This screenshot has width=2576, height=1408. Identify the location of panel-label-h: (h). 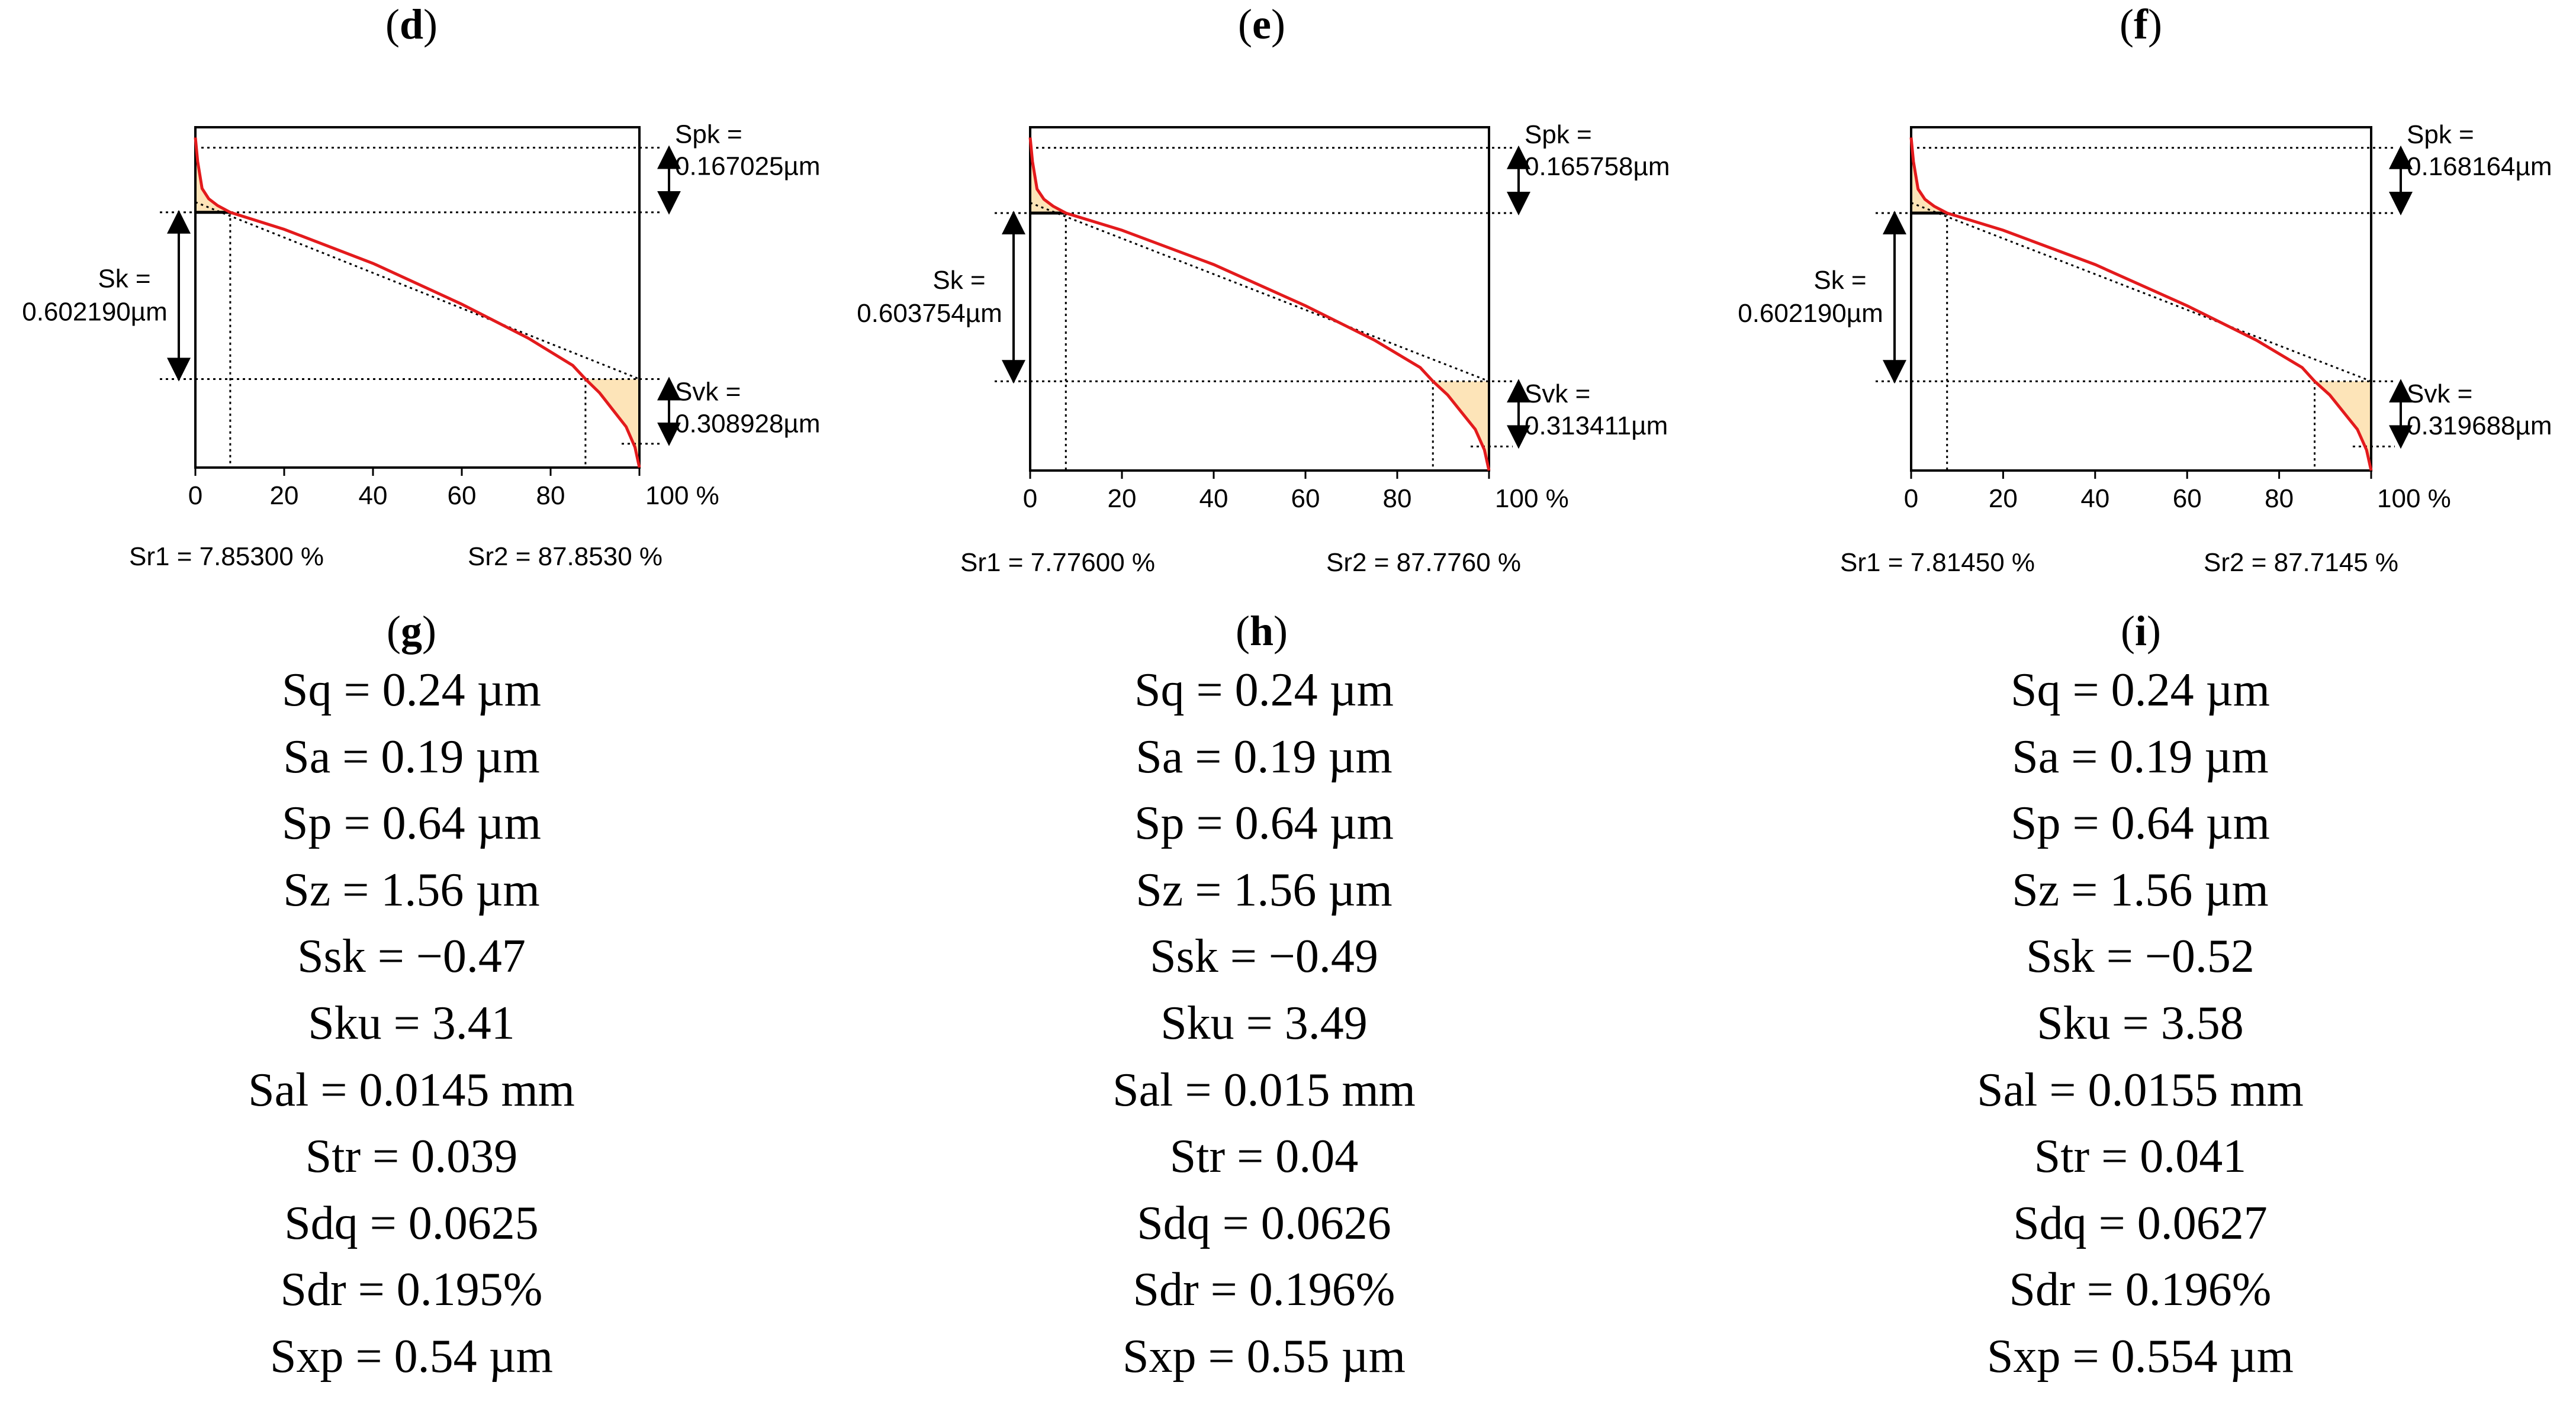
(1262, 631).